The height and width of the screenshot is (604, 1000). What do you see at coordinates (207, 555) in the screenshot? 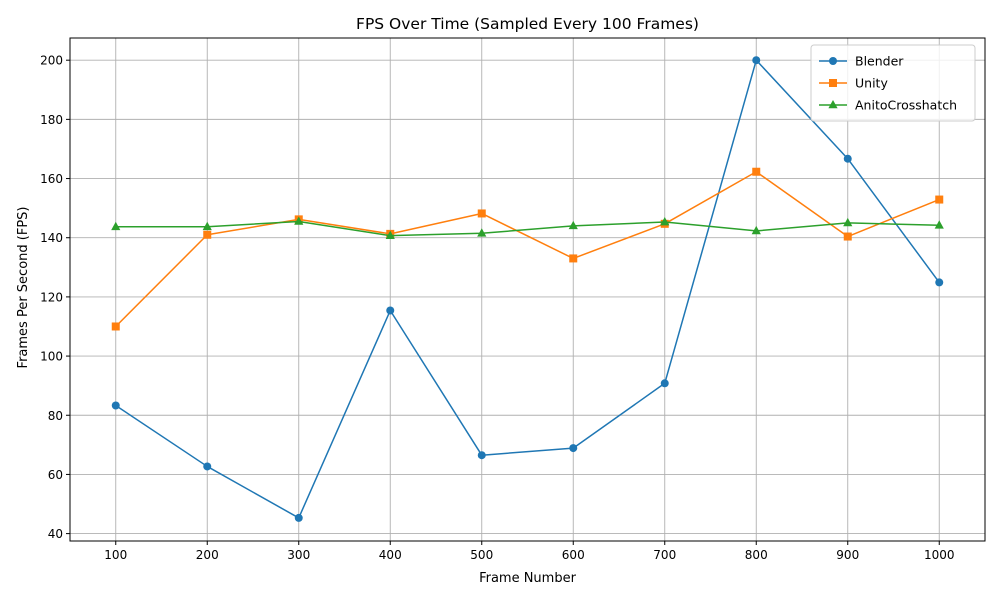
I see `x-tick-label: 200` at bounding box center [207, 555].